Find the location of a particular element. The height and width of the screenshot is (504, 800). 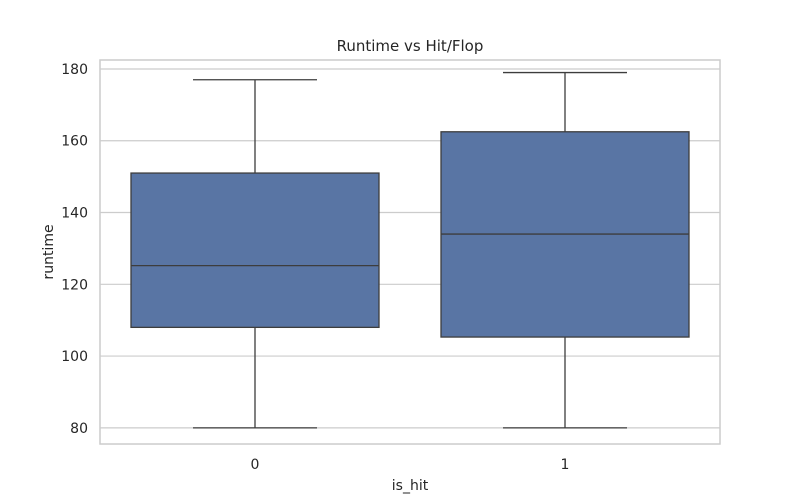

y-tick-label: 100 is located at coordinates (74, 357).